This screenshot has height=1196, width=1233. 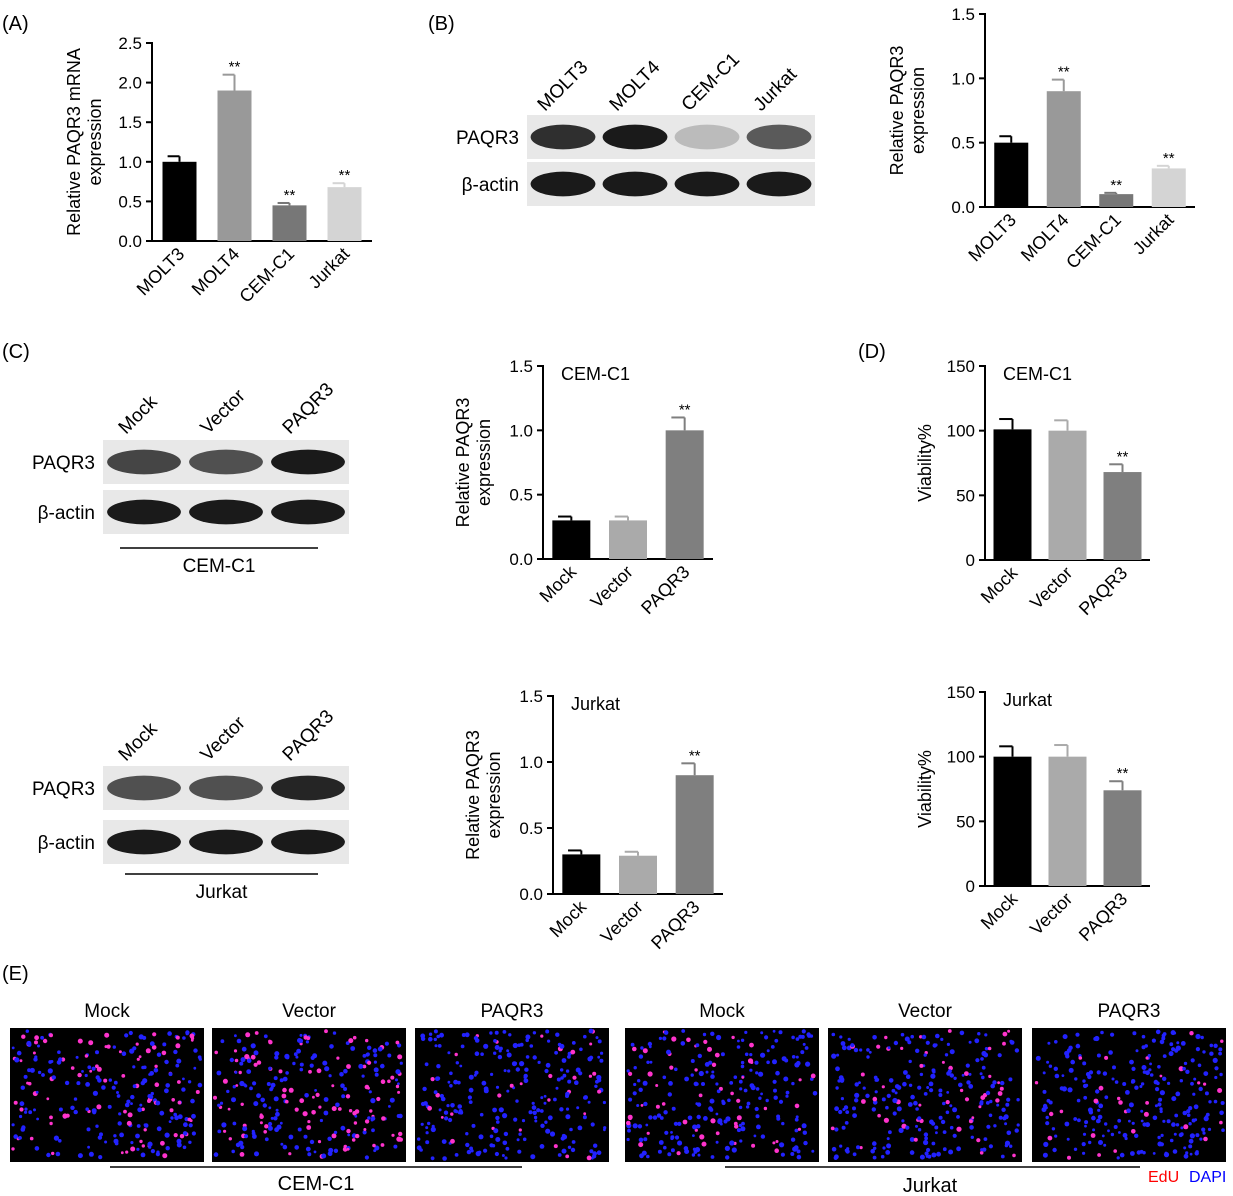 I want to click on blot-band, so click(x=144, y=788).